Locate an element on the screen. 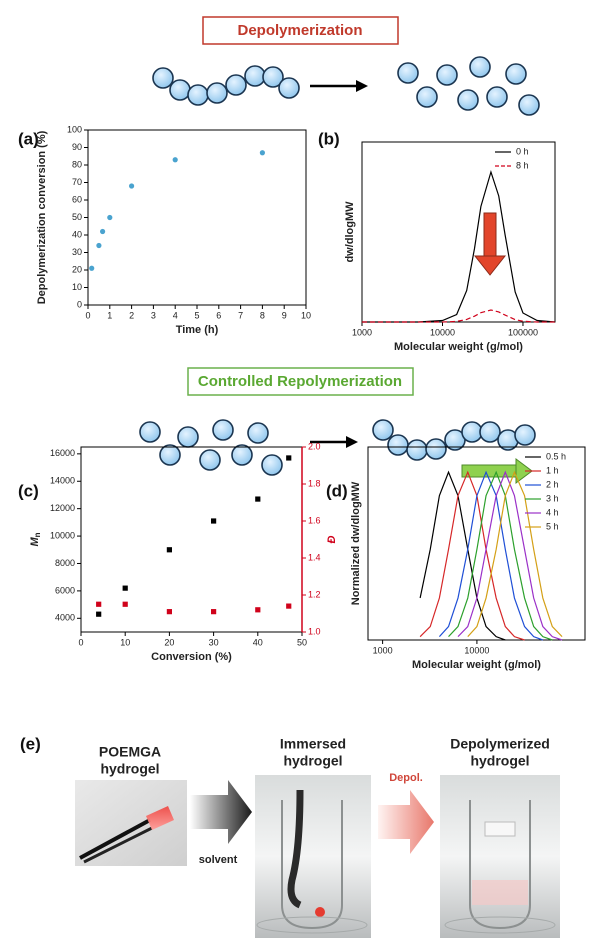 The image size is (601, 940). photo-poemga is located at coordinates (131, 823).